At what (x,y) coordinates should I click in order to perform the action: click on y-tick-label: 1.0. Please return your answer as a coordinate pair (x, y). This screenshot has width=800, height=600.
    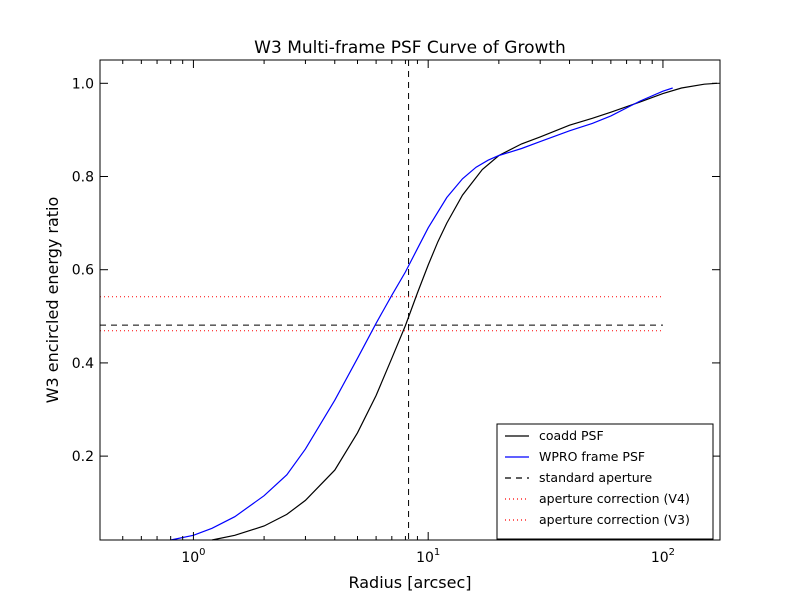
    Looking at the image, I should click on (83, 84).